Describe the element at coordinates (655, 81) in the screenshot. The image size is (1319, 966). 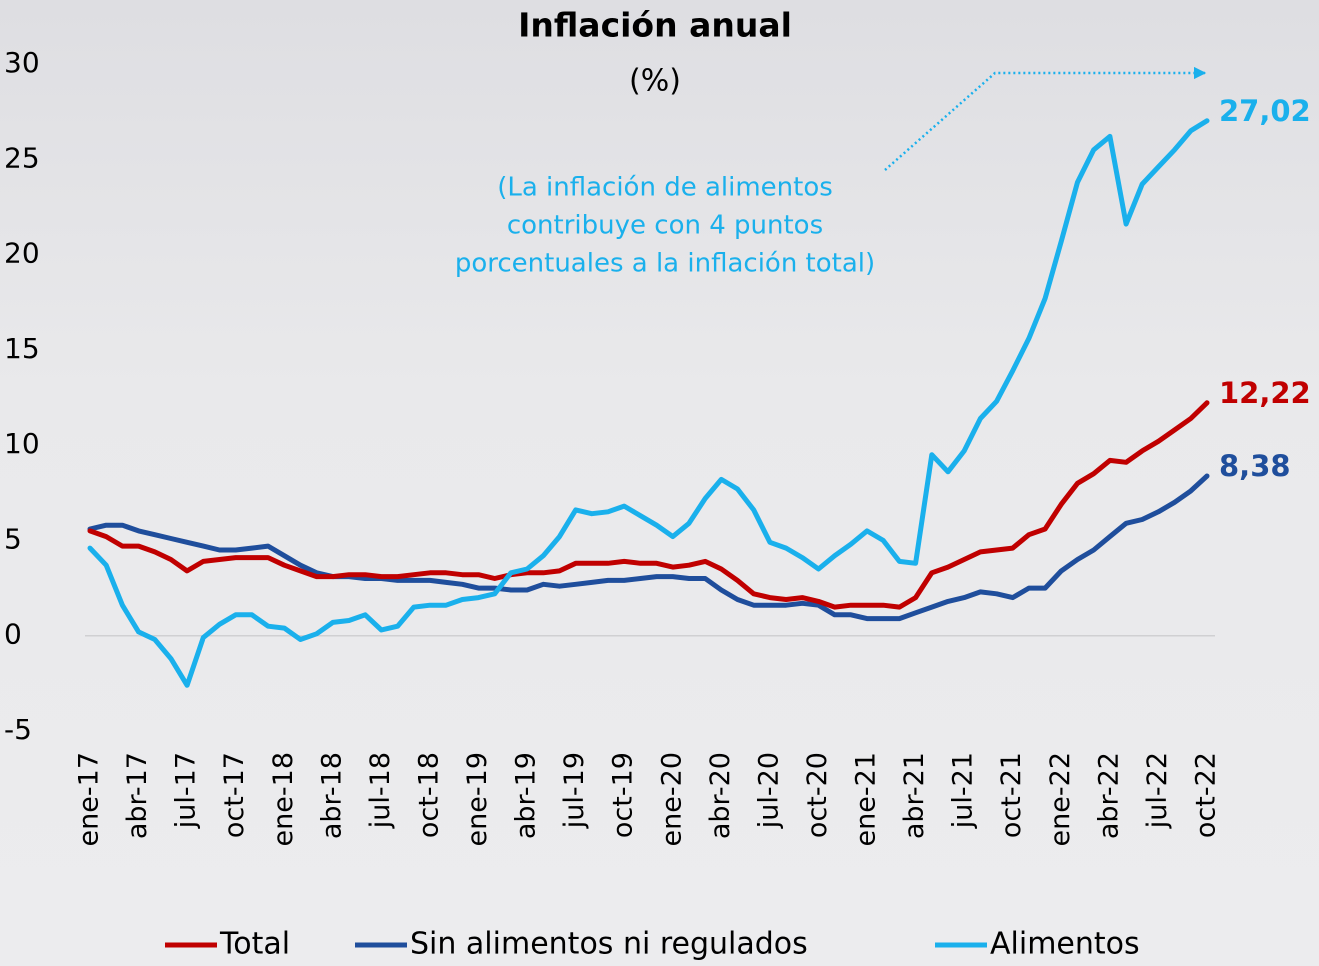
I see `chart-subtitle: (%)` at that location.